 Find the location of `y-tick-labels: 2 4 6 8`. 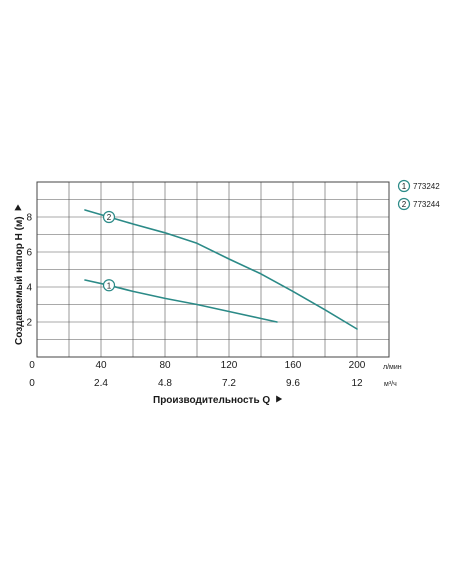

y-tick-labels: 2 4 6 8 is located at coordinates (29, 271).